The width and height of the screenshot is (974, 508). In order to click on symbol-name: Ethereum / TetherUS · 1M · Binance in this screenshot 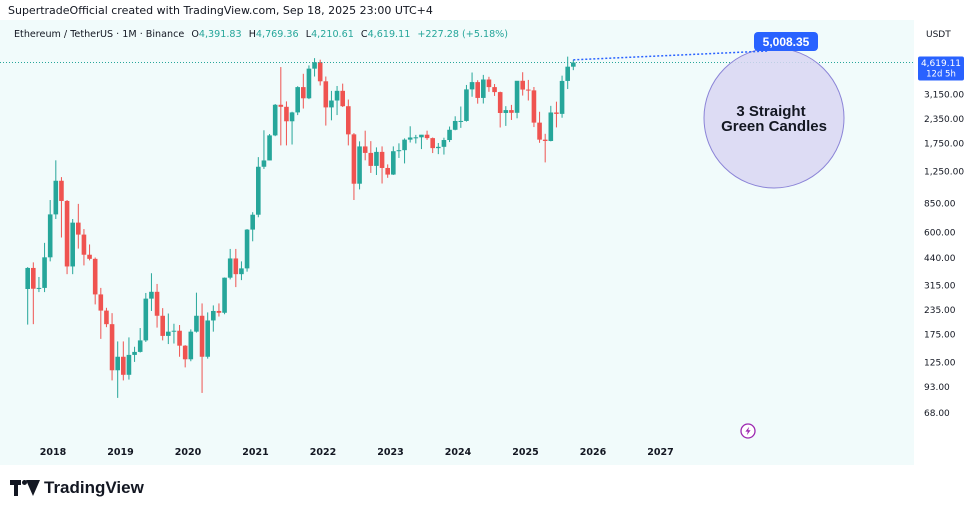, I will do `click(99, 34)`.